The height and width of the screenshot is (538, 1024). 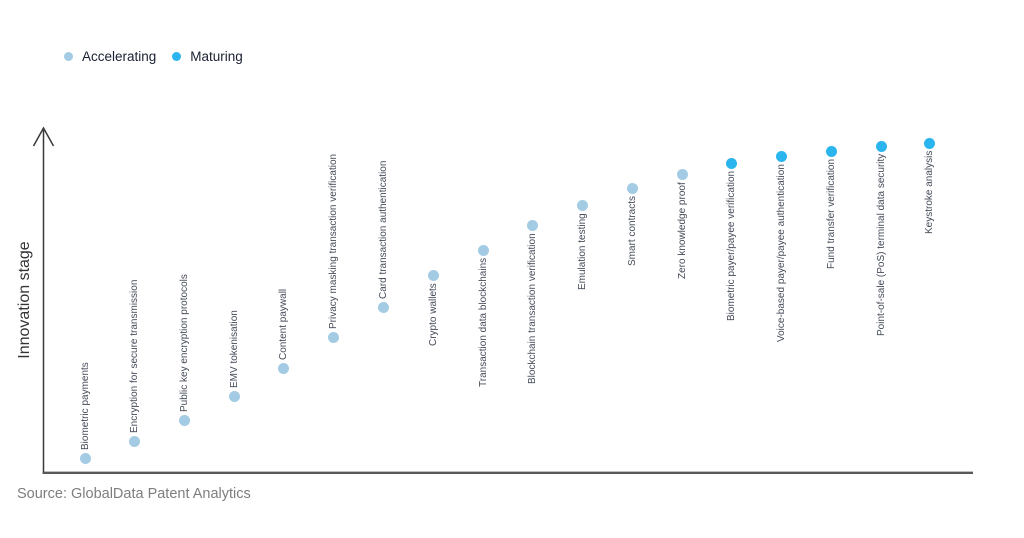 I want to click on point-label: Content paywall, so click(x=283, y=324).